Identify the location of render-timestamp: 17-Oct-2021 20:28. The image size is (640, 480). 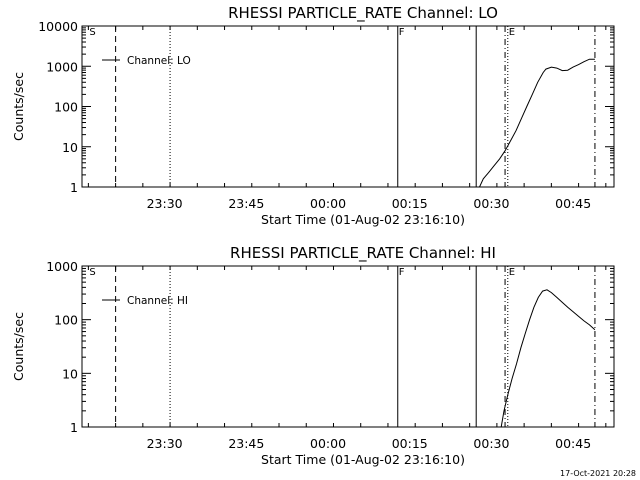
(598, 473).